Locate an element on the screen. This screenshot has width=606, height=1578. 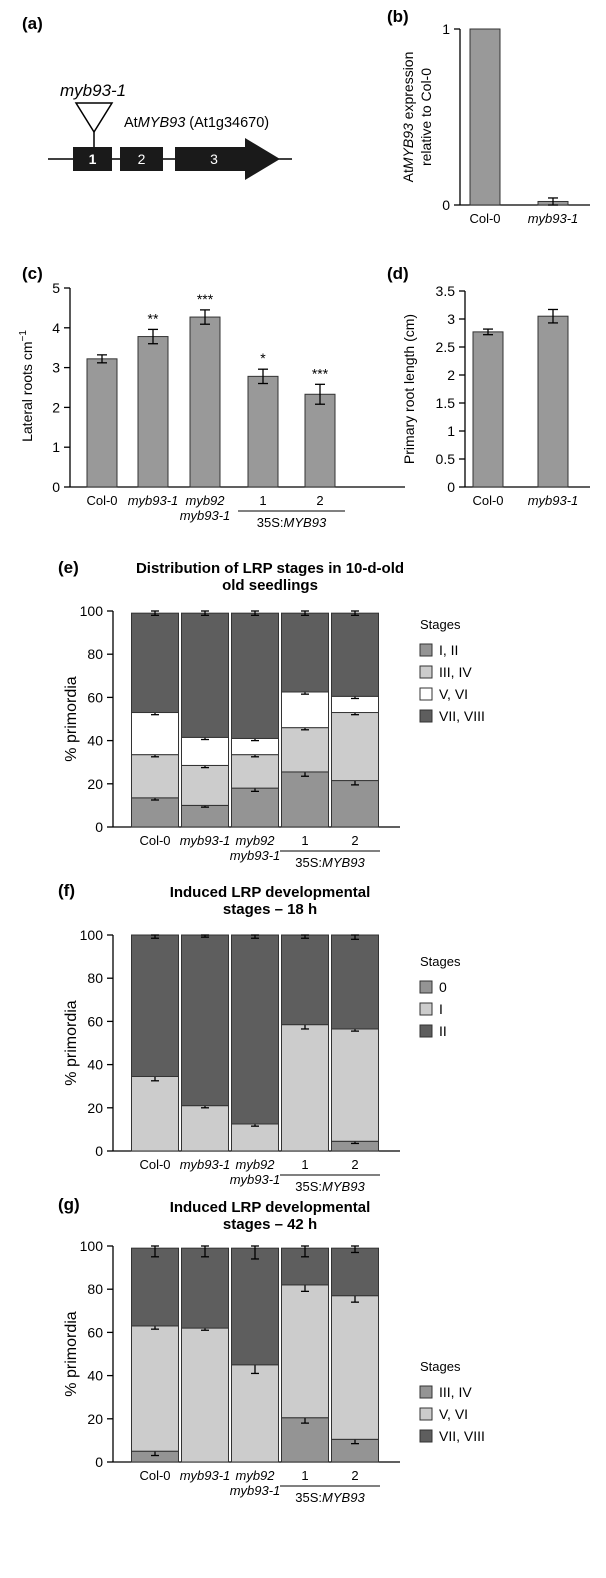
exon-2-label: 2 is located at coordinates (142, 159).